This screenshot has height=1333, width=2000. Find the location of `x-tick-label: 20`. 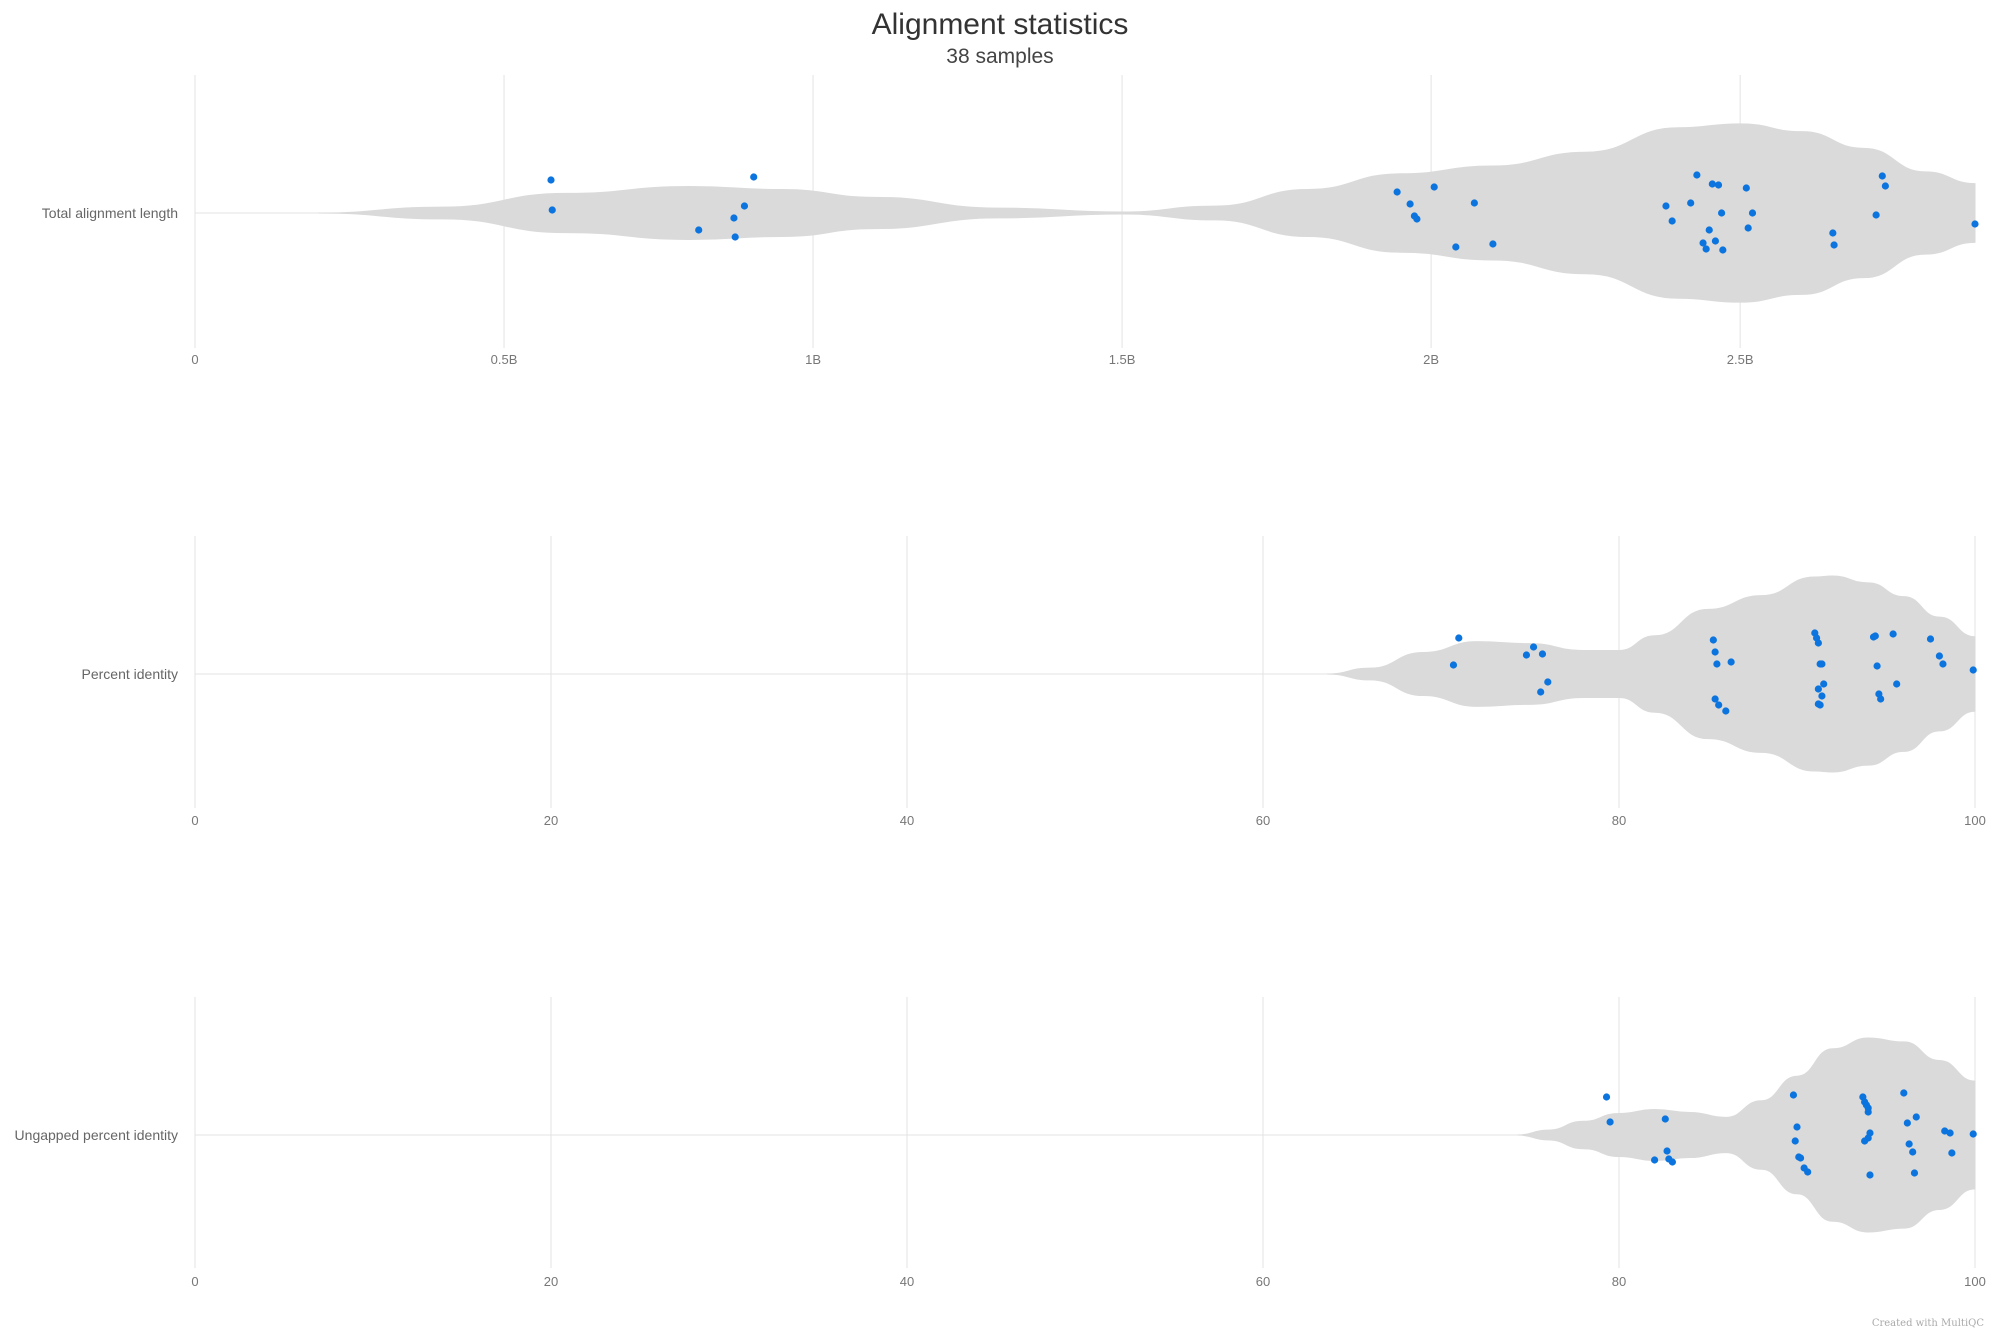

x-tick-label: 20 is located at coordinates (551, 820).